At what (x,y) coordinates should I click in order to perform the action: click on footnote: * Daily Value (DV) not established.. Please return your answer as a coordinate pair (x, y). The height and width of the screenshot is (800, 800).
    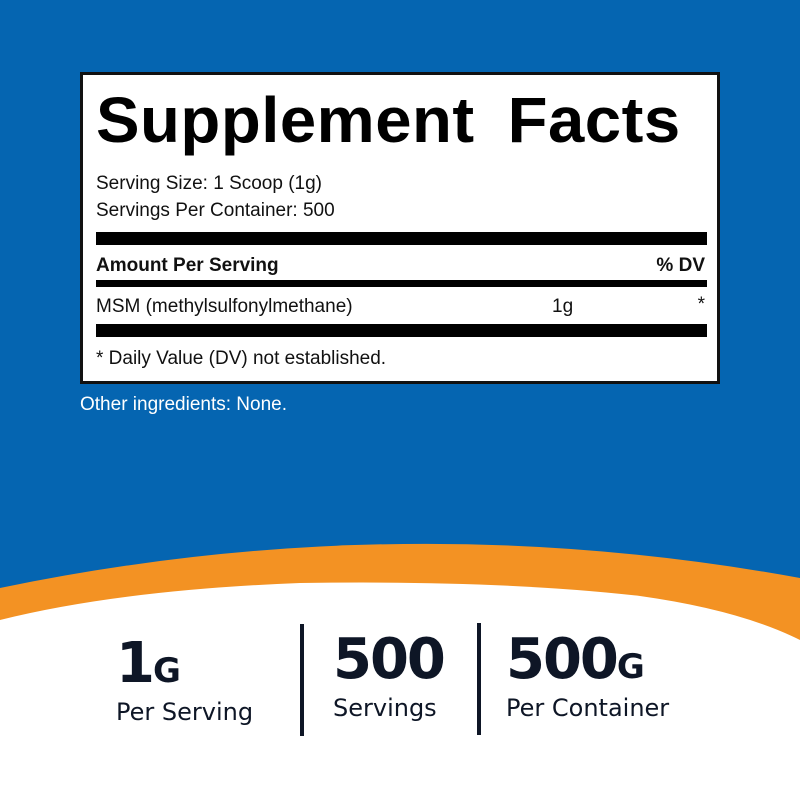
    Looking at the image, I should click on (241, 358).